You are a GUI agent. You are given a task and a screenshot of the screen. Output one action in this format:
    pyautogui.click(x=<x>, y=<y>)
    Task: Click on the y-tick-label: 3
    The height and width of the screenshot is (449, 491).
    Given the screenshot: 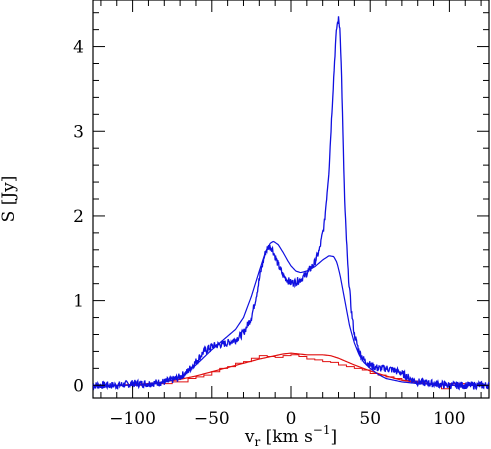 What is the action you would take?
    pyautogui.click(x=78, y=132)
    